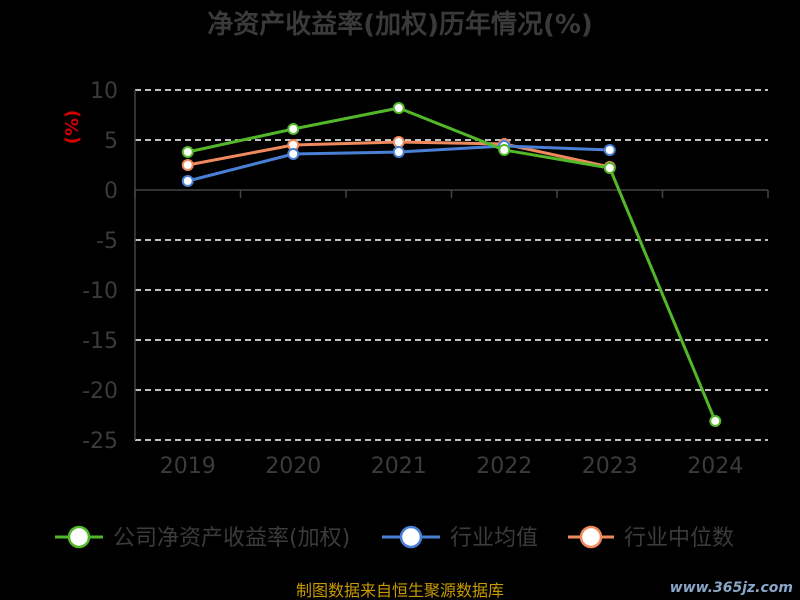 This screenshot has width=800, height=600. I want to click on y-axis-label: (%), so click(72, 127).